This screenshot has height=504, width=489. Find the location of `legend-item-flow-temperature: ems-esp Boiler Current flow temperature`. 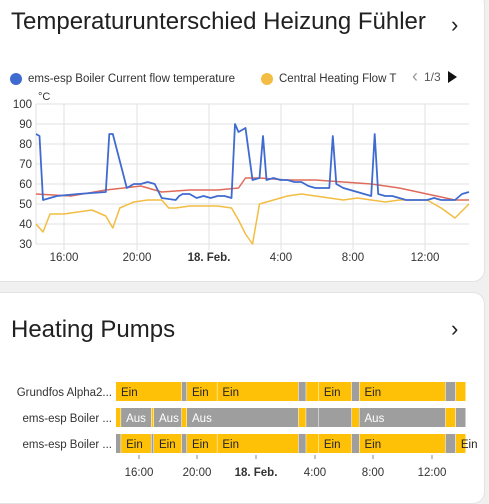

legend-item-flow-temperature: ems-esp Boiler Current flow temperature is located at coordinates (122, 79).